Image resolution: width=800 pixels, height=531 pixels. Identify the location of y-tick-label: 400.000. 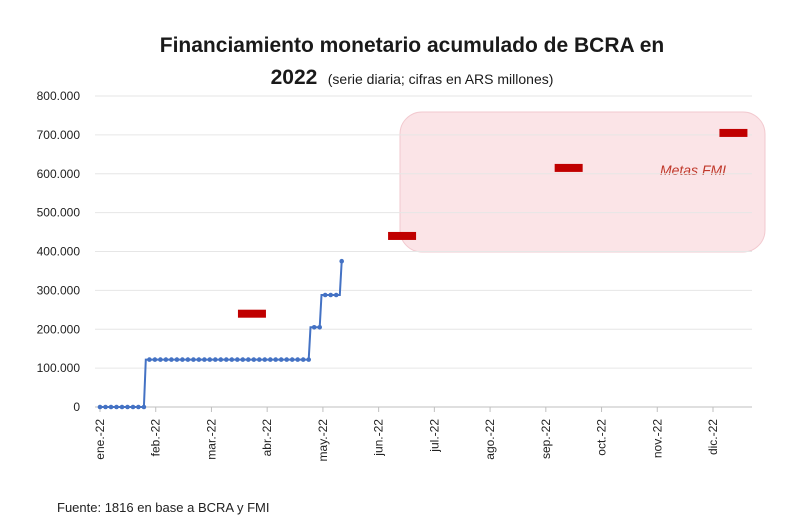
(59, 252).